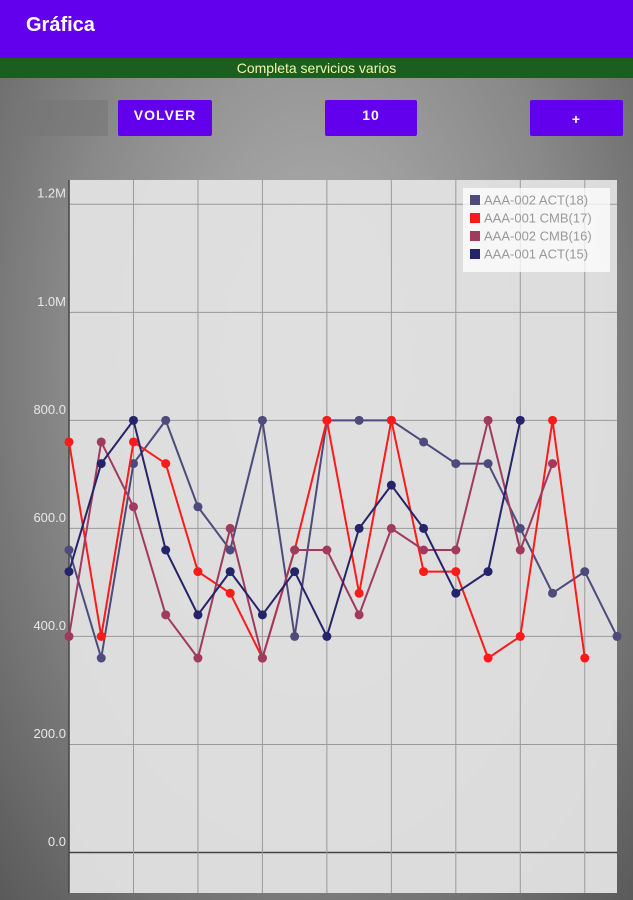  I want to click on add-button: +, so click(576, 118).